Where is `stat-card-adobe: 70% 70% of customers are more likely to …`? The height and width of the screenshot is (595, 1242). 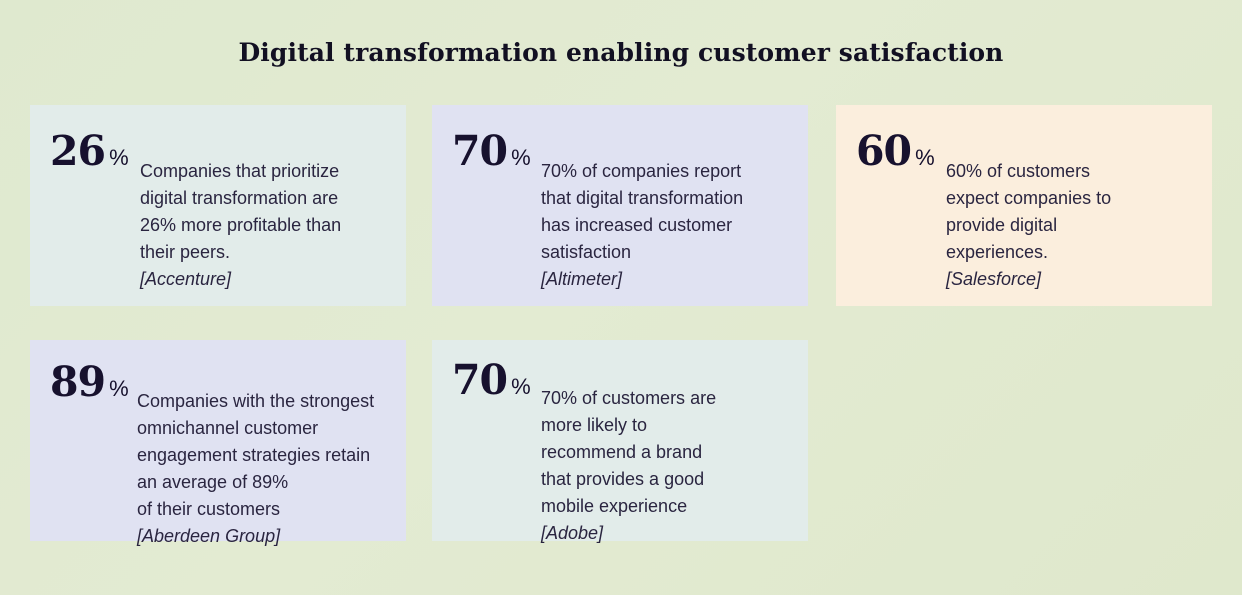 stat-card-adobe: 70% 70% of customers are more likely to … is located at coordinates (620, 441).